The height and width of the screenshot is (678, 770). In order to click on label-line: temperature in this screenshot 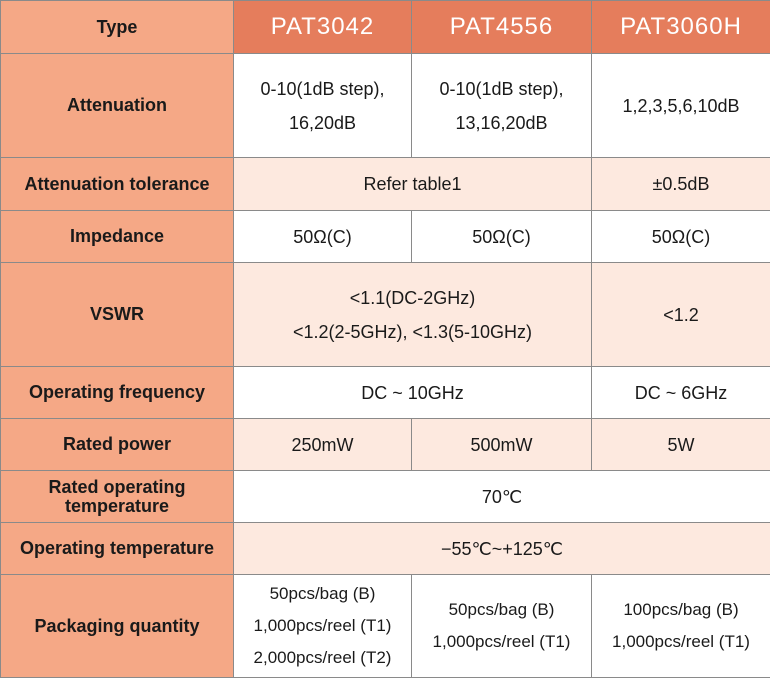, I will do `click(117, 506)`.